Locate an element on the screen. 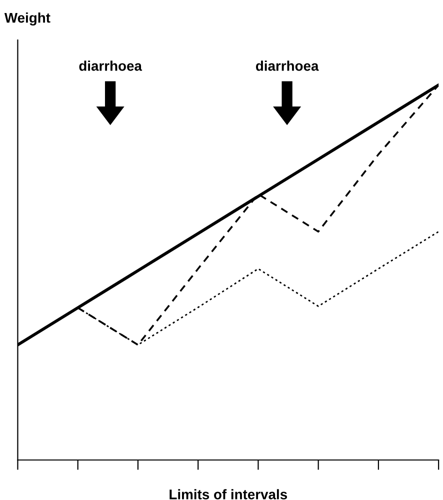 Image resolution: width=443 pixels, height=500 pixels. x-axis-title: Limits of intervals is located at coordinates (229, 494).